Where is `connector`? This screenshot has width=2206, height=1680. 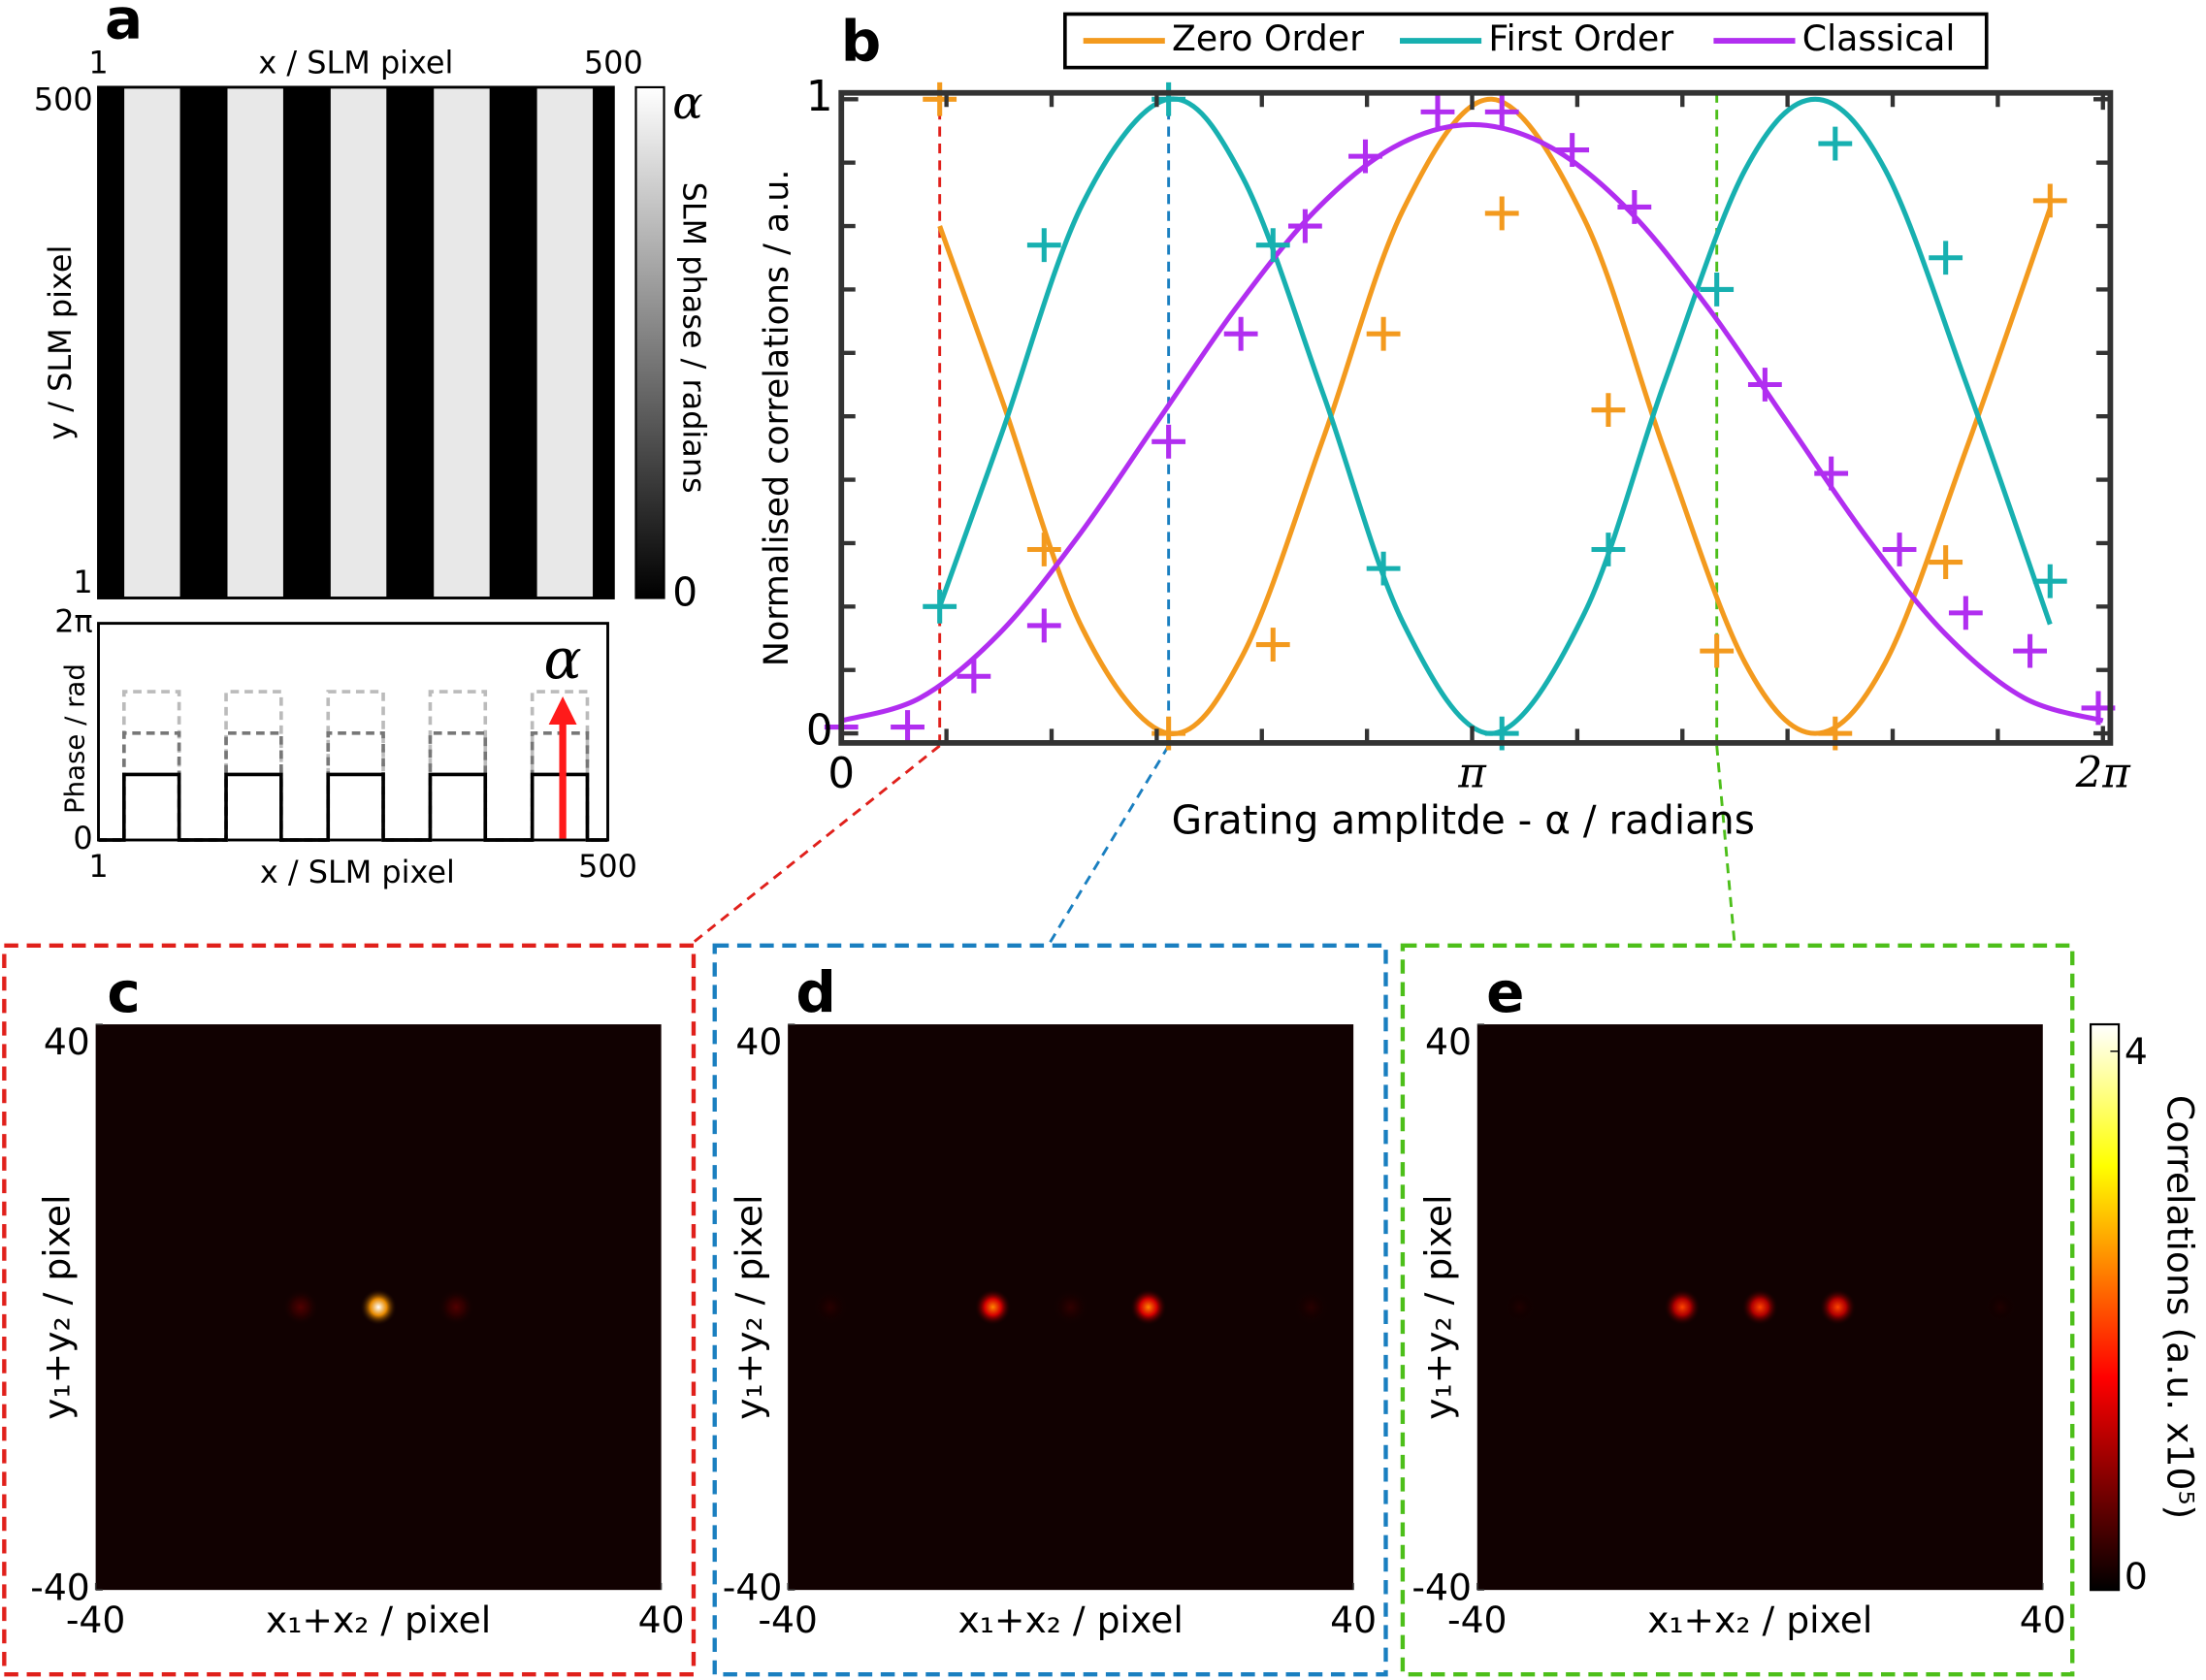
connector is located at coordinates (1108, 846).